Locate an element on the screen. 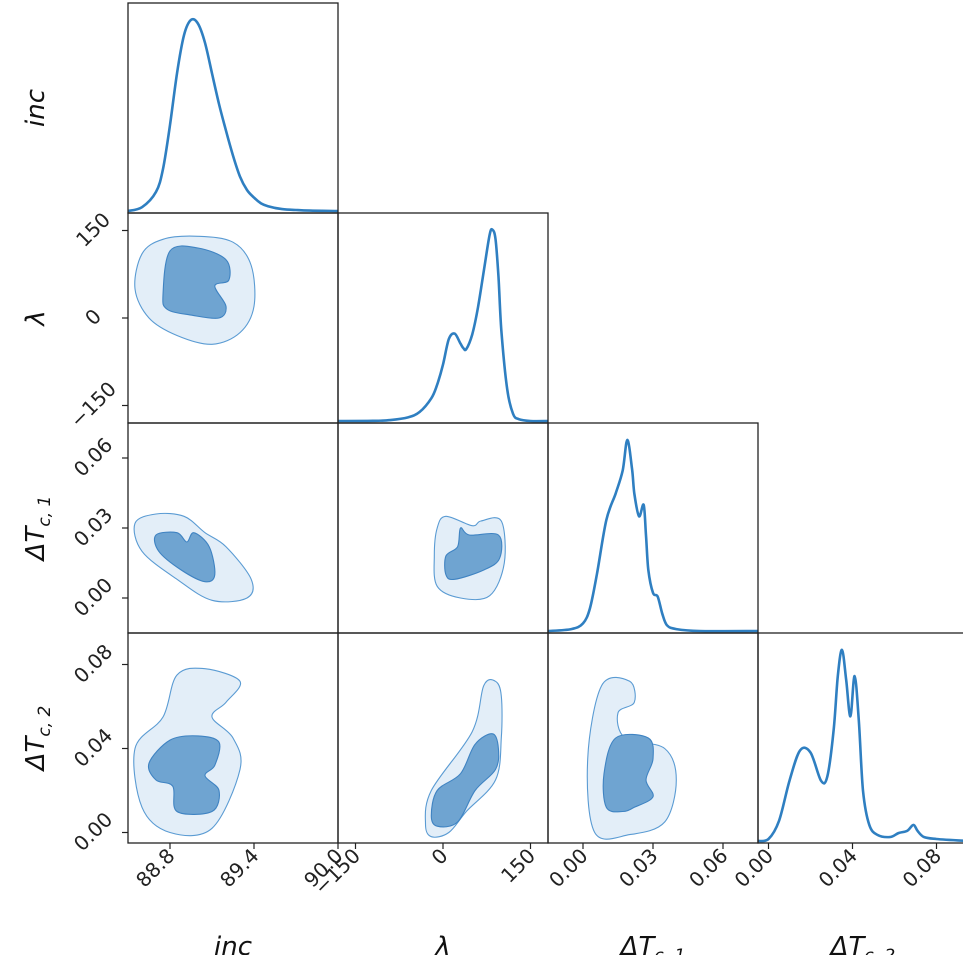 The image size is (963, 955). panel-frame-lambda-lambda is located at coordinates (443, 318).